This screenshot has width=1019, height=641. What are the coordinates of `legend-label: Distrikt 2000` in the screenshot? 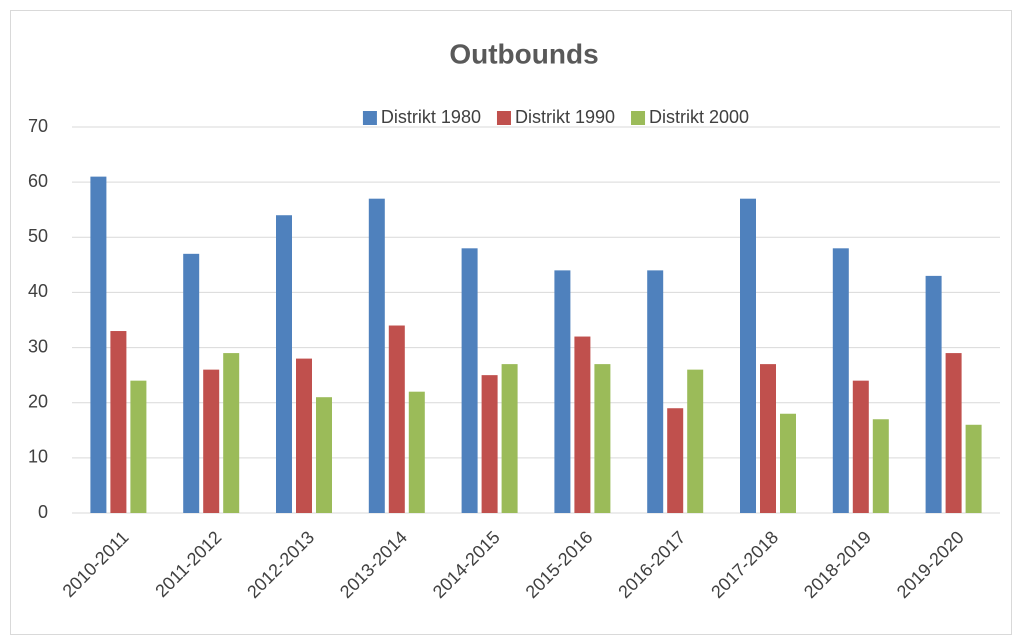 It's located at (699, 117).